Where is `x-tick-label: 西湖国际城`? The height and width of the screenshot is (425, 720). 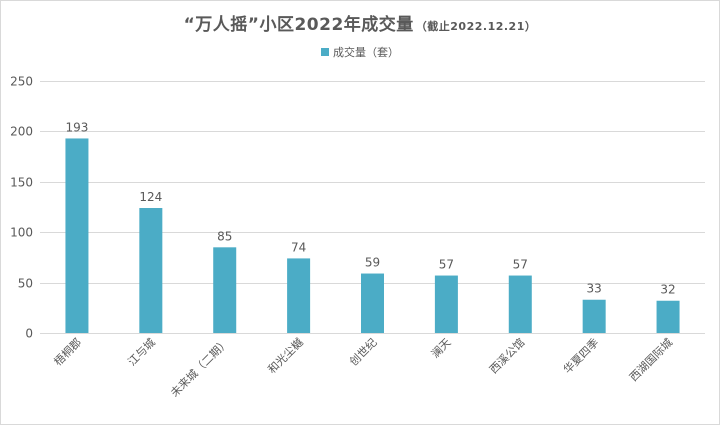 x-tick-label: 西湖国际城 is located at coordinates (651, 360).